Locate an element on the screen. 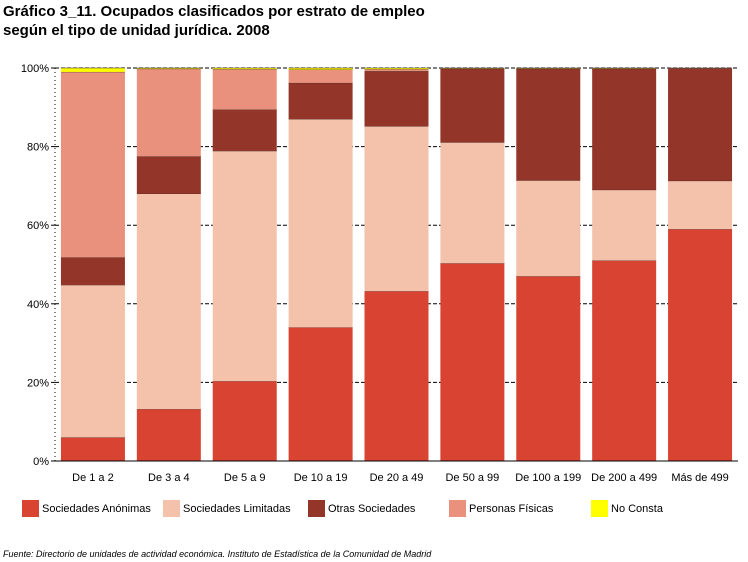  legend-label: Personas Físicas is located at coordinates (511, 508).